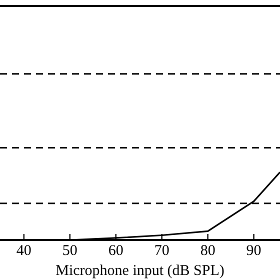 The height and width of the screenshot is (280, 280). I want to click on x-tick-label: 60, so click(116, 250).